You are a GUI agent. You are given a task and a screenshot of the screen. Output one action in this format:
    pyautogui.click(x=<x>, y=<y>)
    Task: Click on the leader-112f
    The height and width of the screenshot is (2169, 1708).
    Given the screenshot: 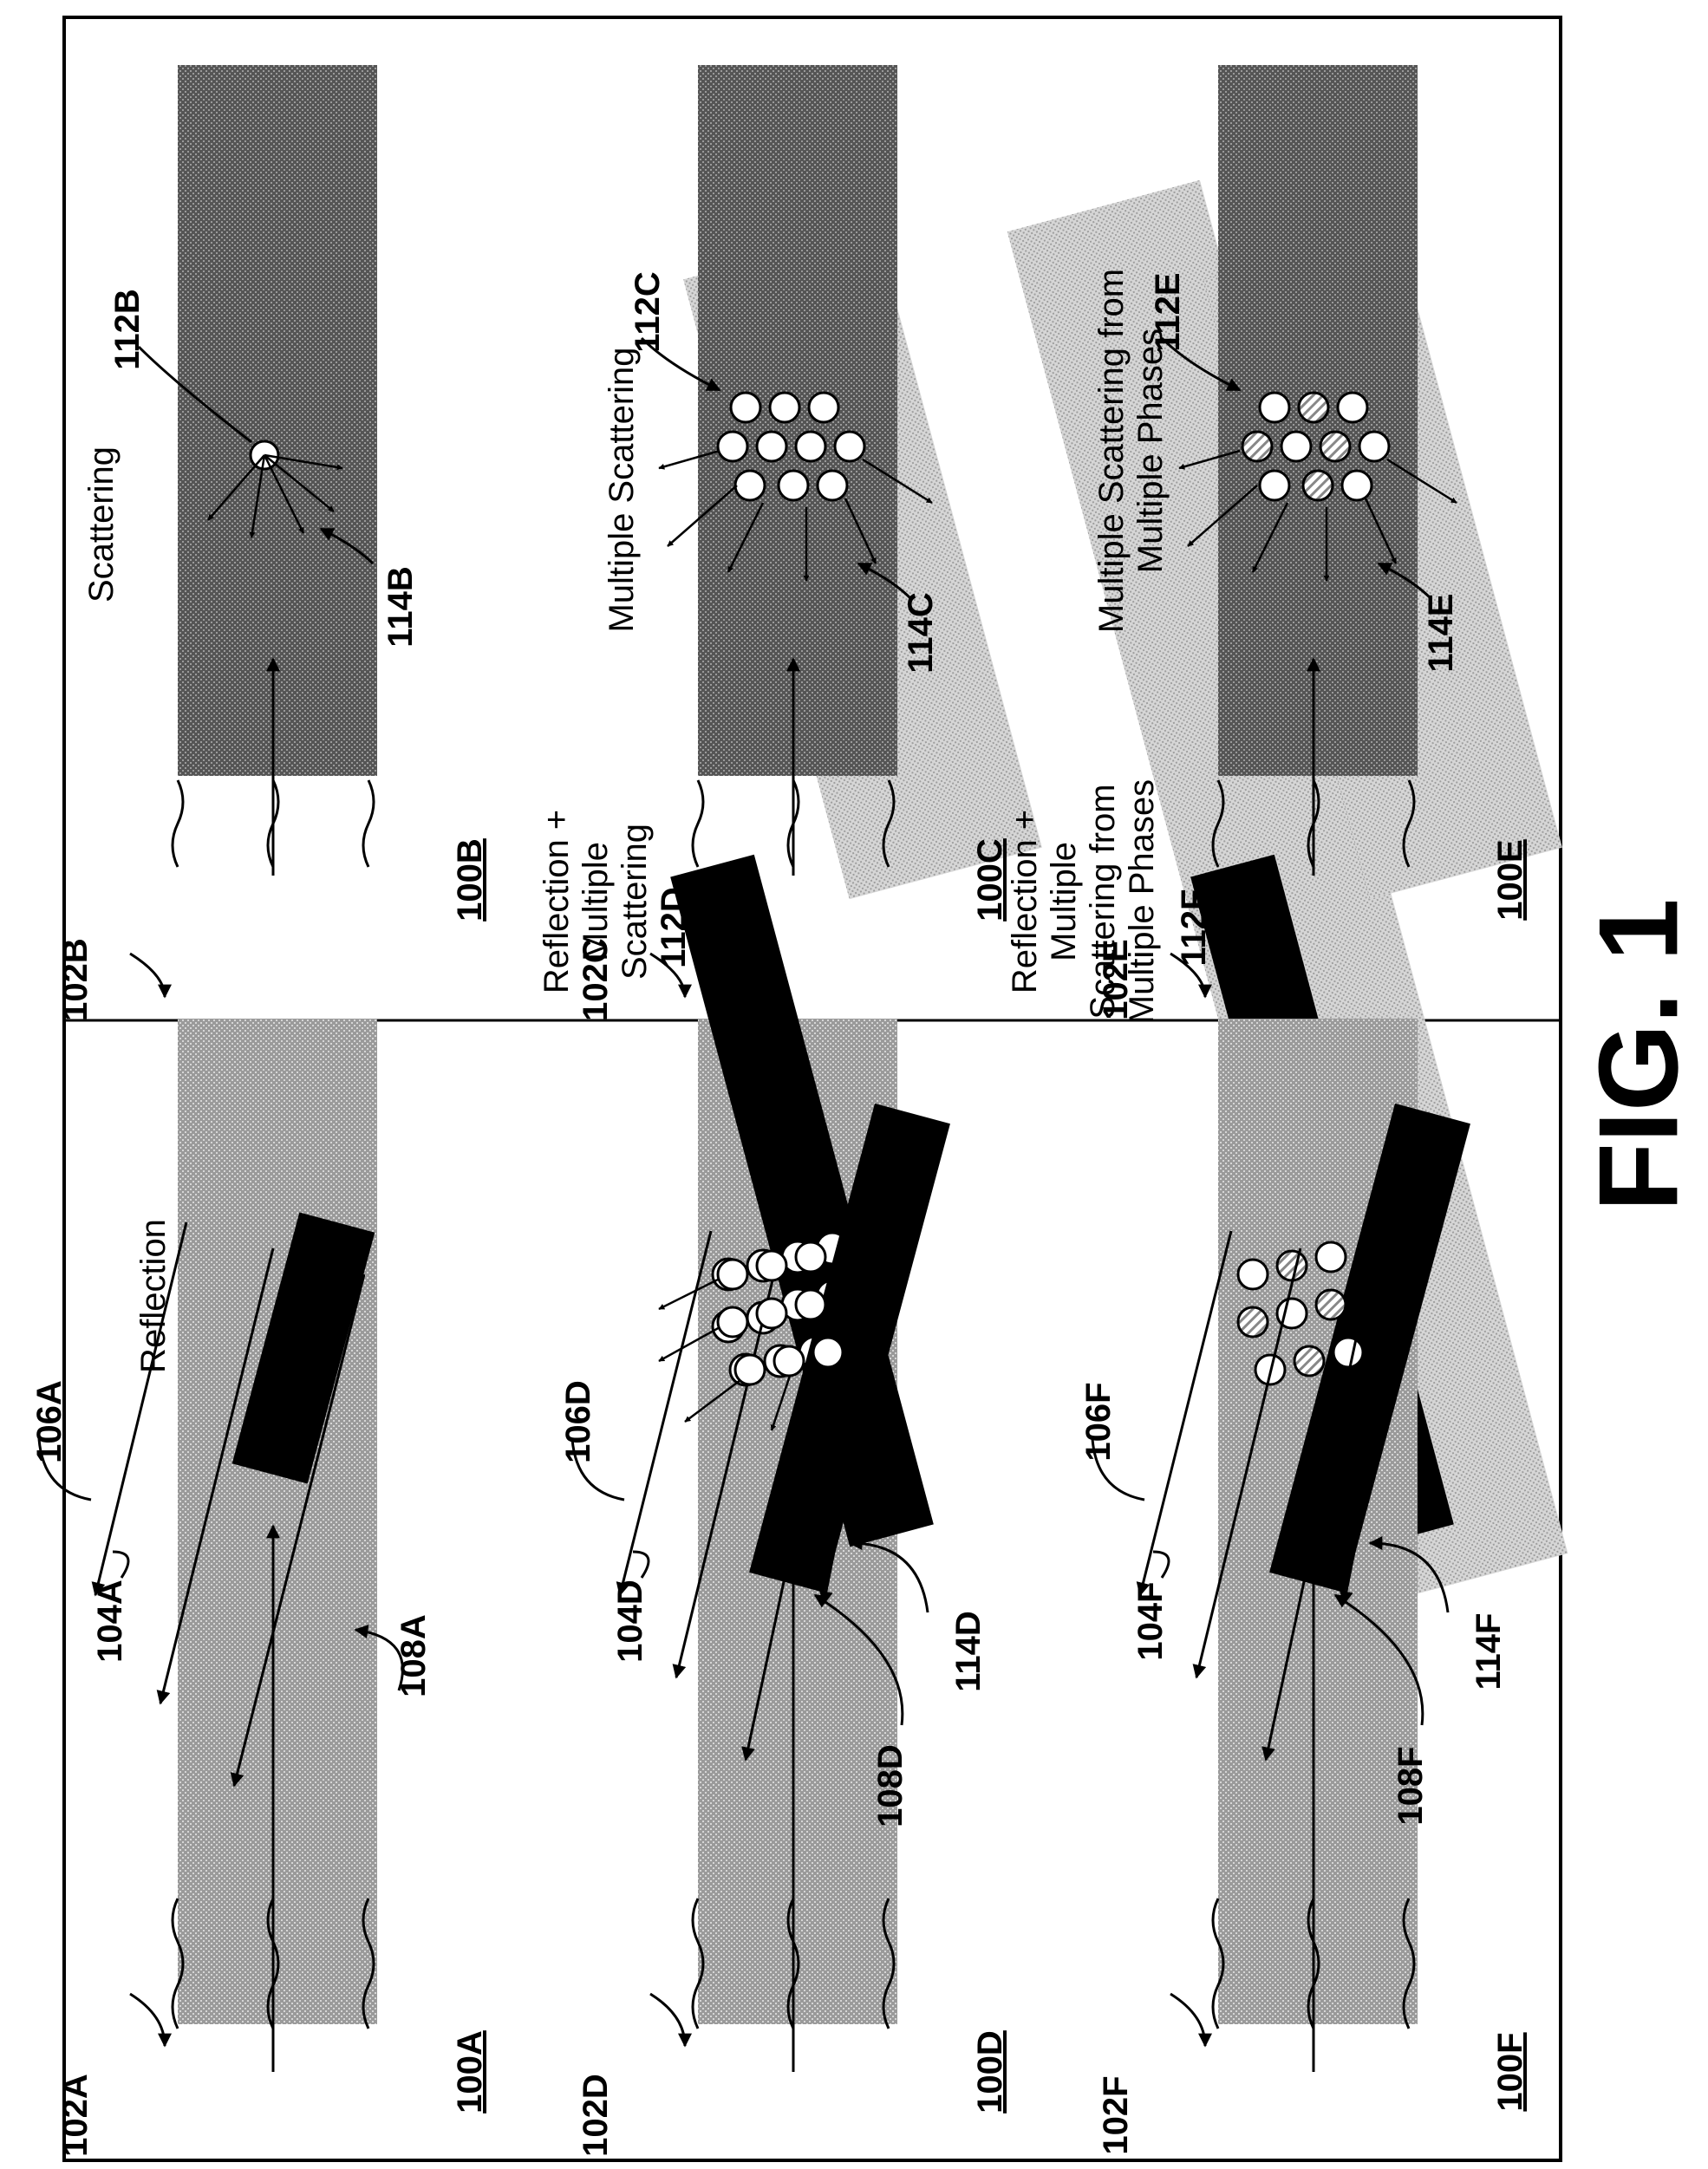 What is the action you would take?
    pyautogui.click(x=1244, y=980)
    